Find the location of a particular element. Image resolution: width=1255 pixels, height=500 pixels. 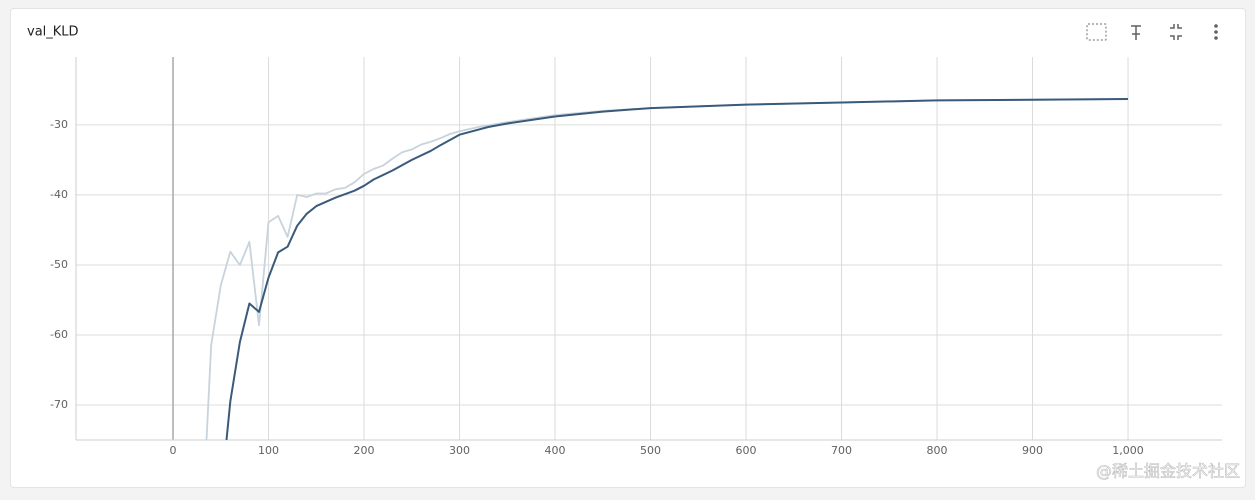

more-icon is located at coordinates (1216, 32).